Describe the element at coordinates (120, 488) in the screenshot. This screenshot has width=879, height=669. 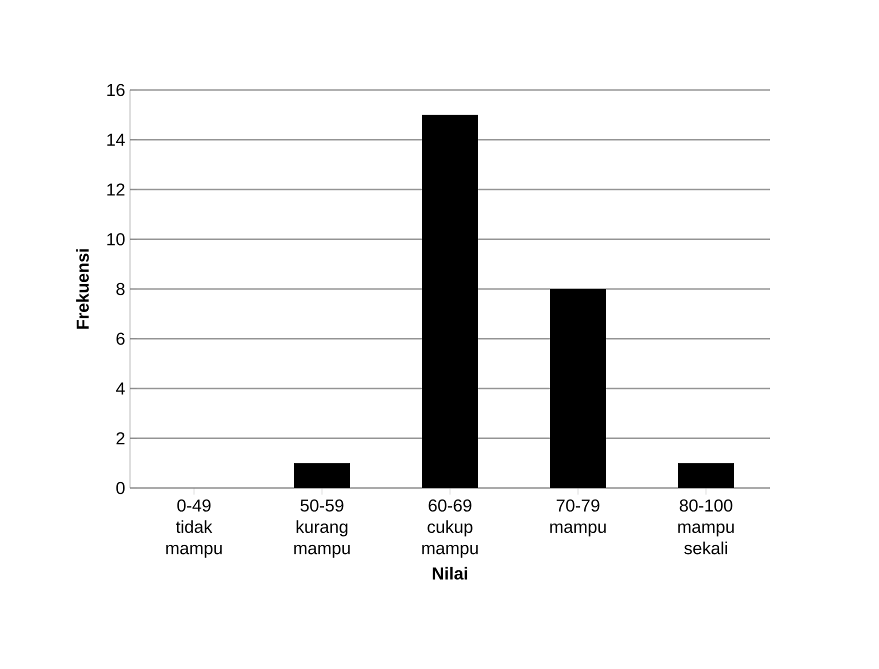
I see `y-tick-label: 0` at that location.